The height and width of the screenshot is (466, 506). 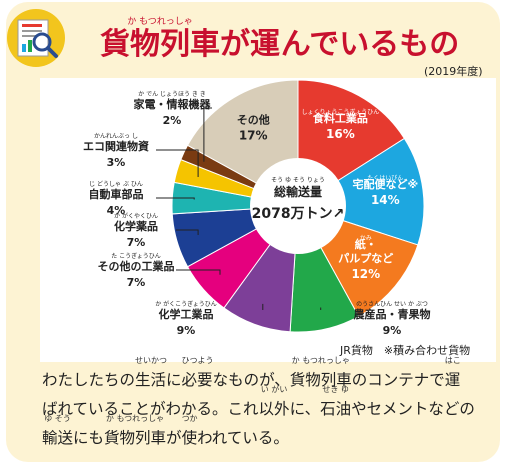 I want to click on center-label: 総輸送量, so click(x=298, y=191).